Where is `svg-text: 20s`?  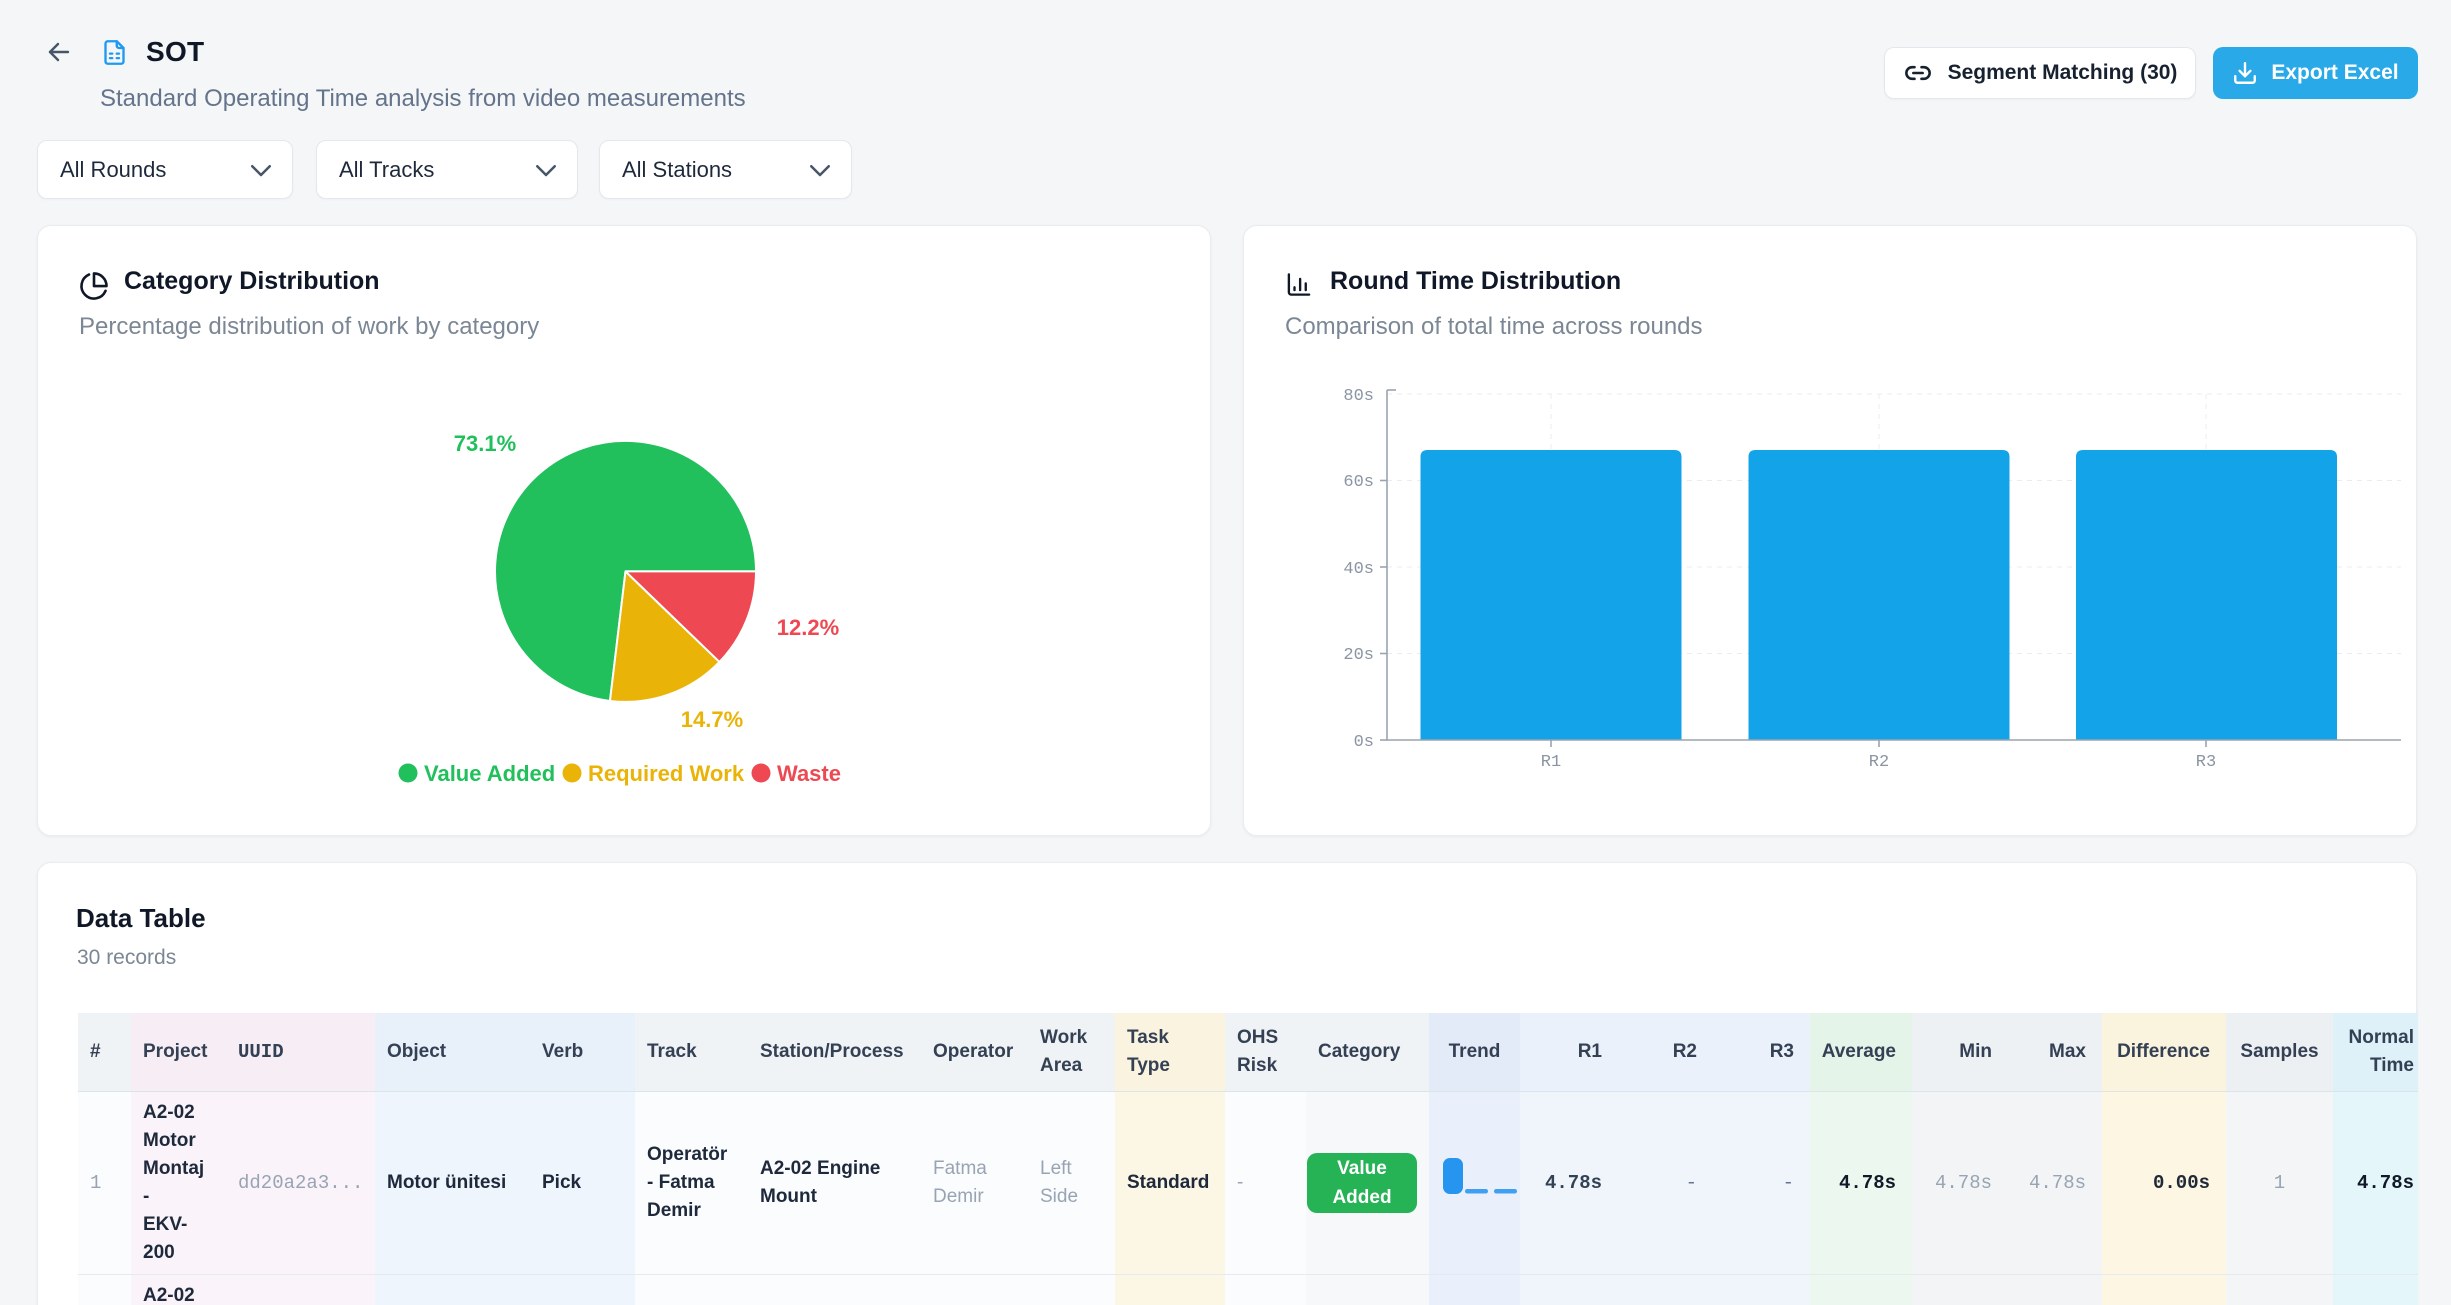
svg-text: 20s is located at coordinates (1358, 655).